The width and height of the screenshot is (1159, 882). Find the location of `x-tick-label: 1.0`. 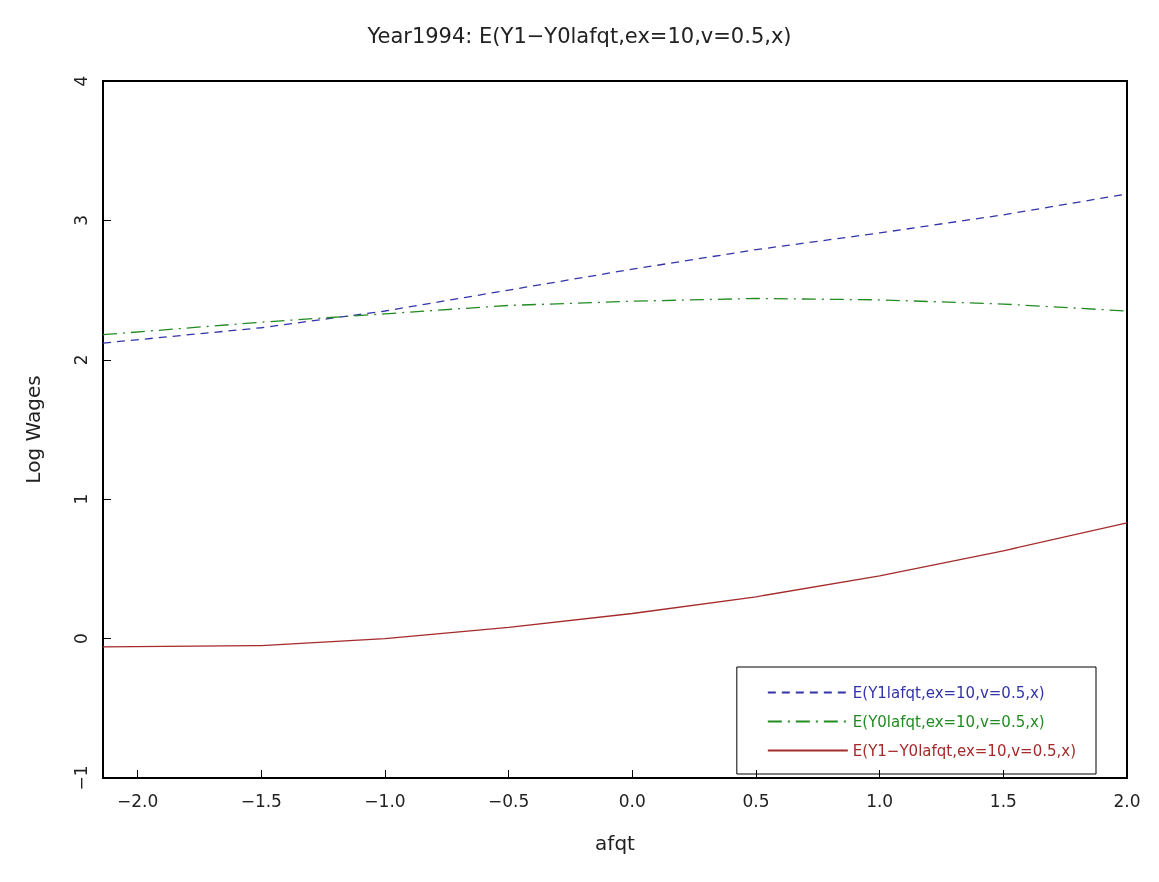

x-tick-label: 1.0 is located at coordinates (880, 800).